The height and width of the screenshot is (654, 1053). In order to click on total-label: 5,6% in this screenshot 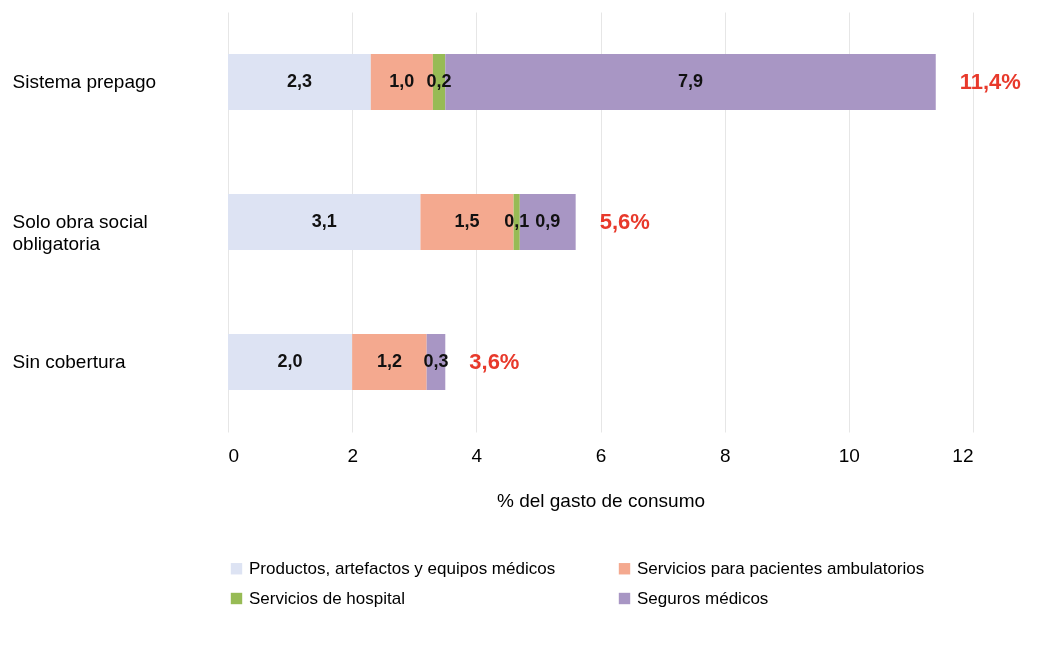, I will do `click(624, 221)`.